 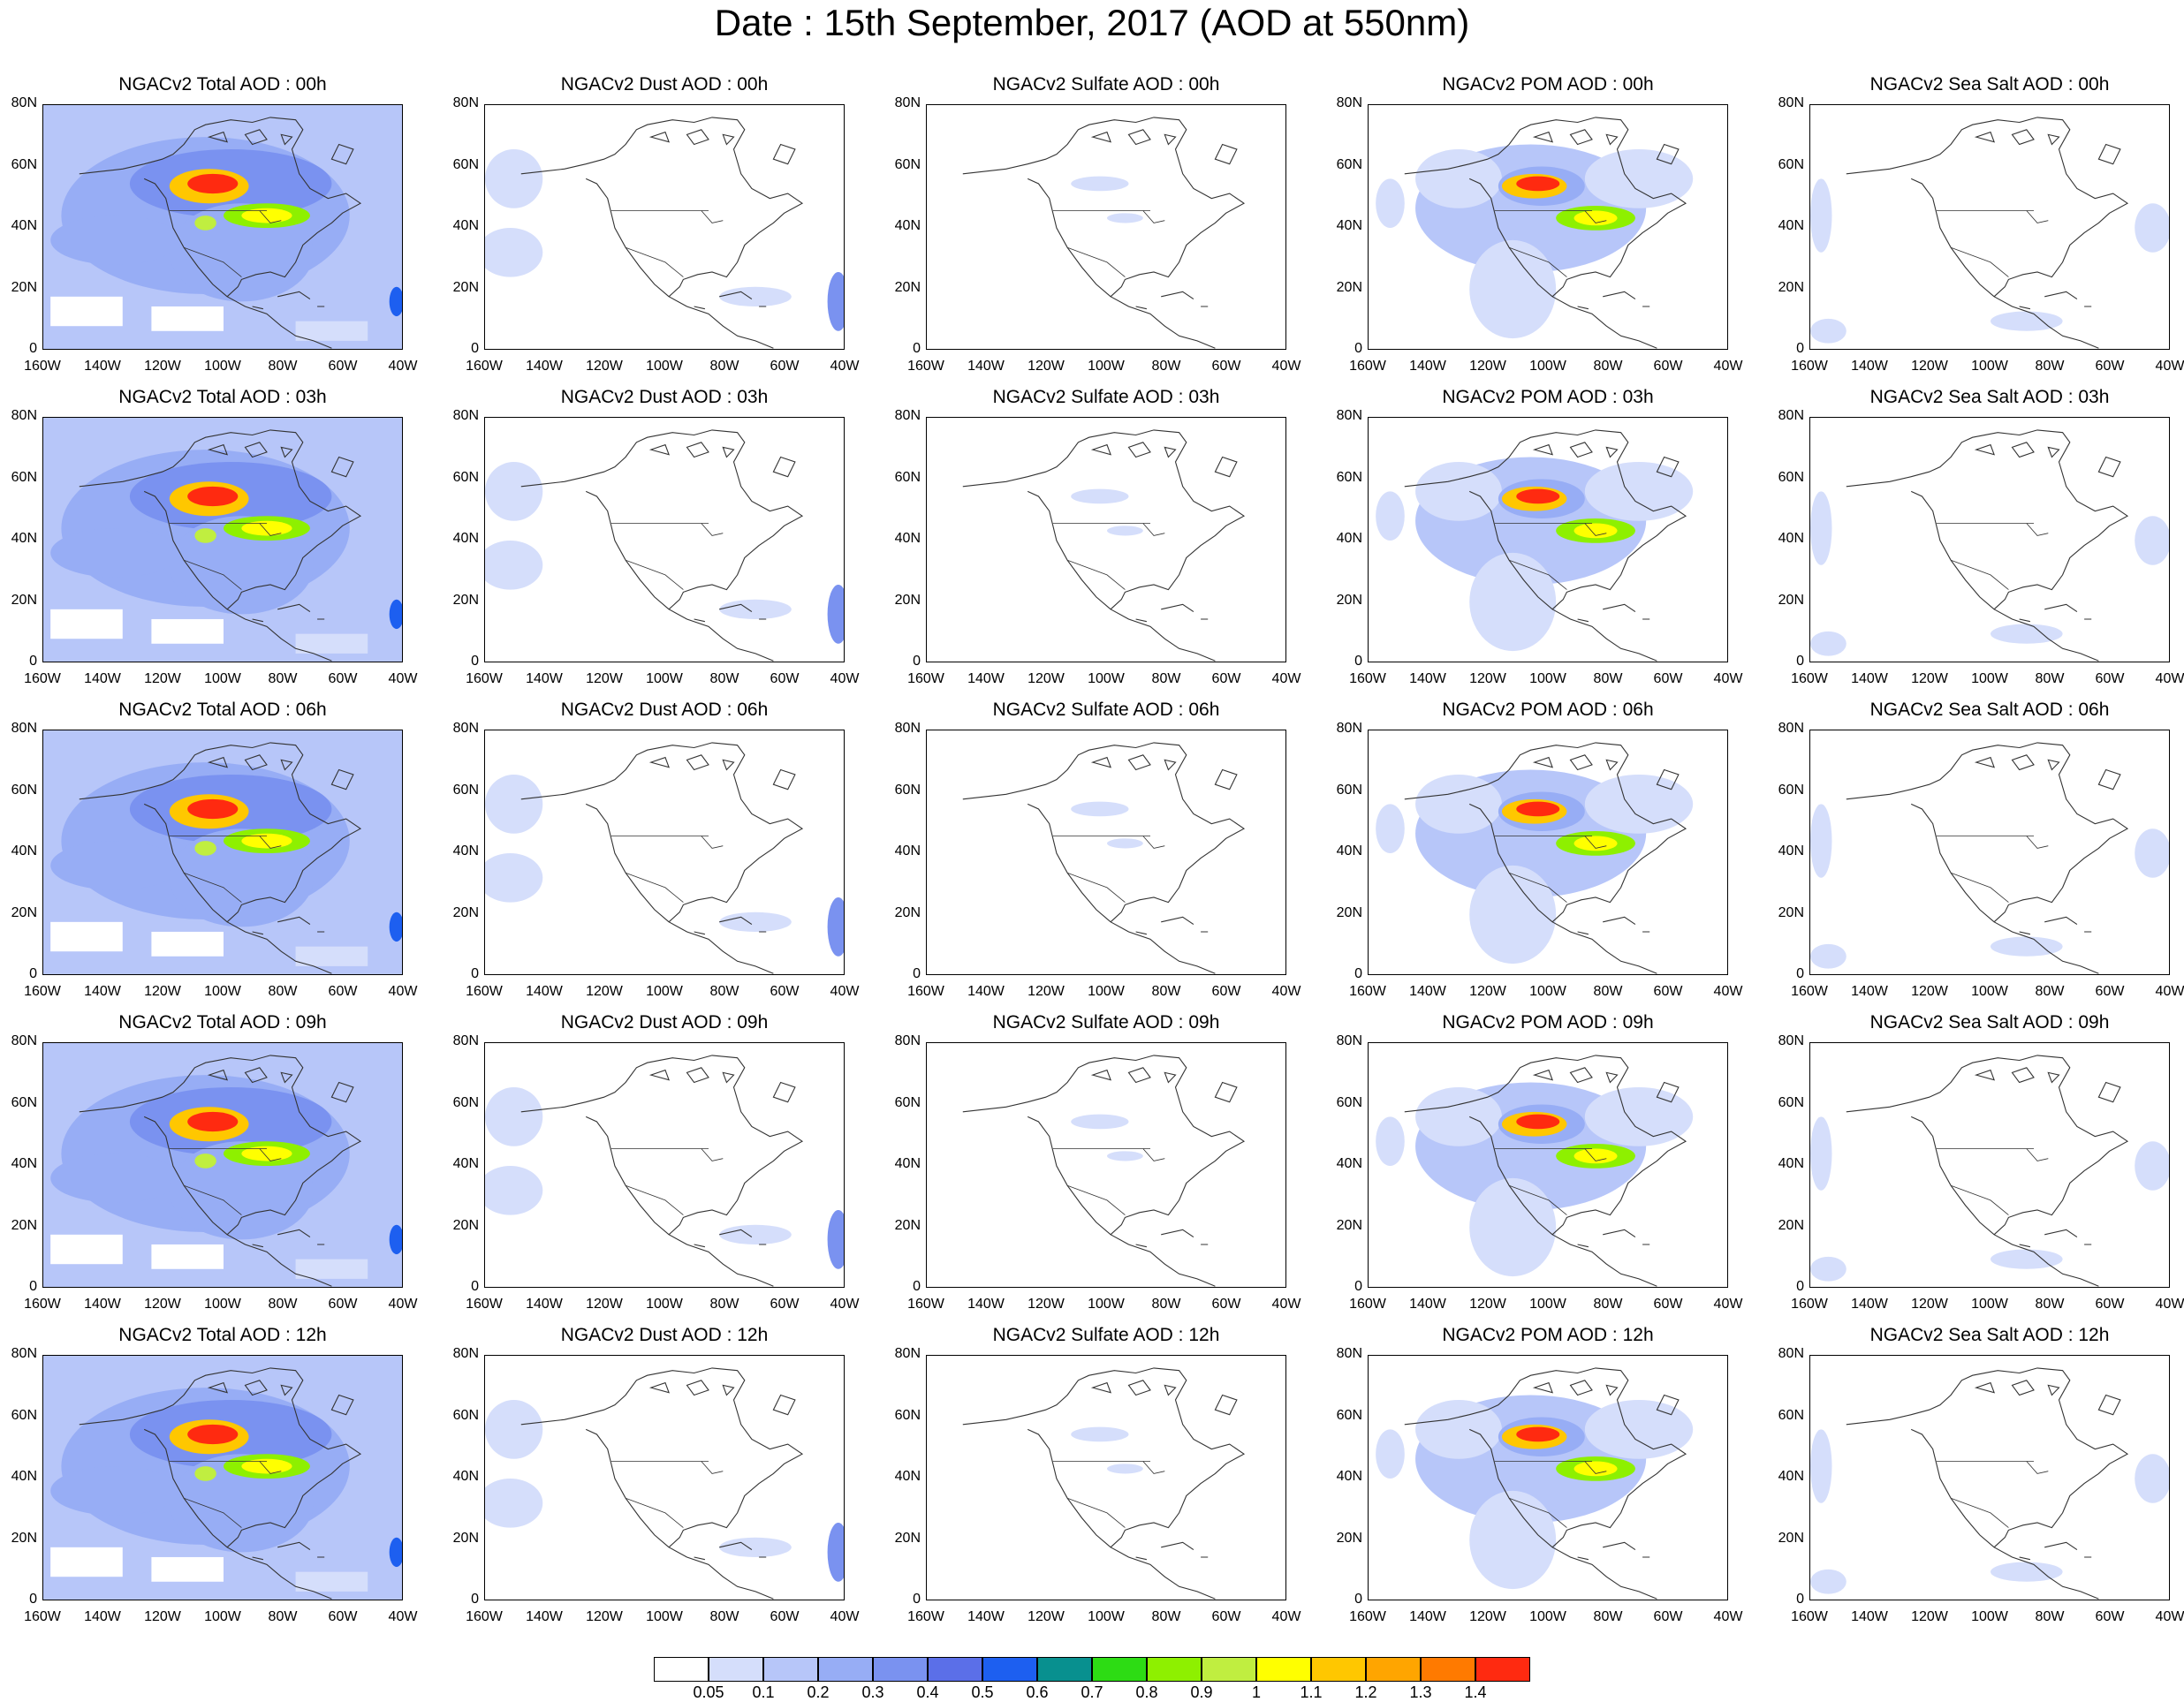 I want to click on panel-title: NGACv2 Dust AOD : 03h, so click(x=664, y=397).